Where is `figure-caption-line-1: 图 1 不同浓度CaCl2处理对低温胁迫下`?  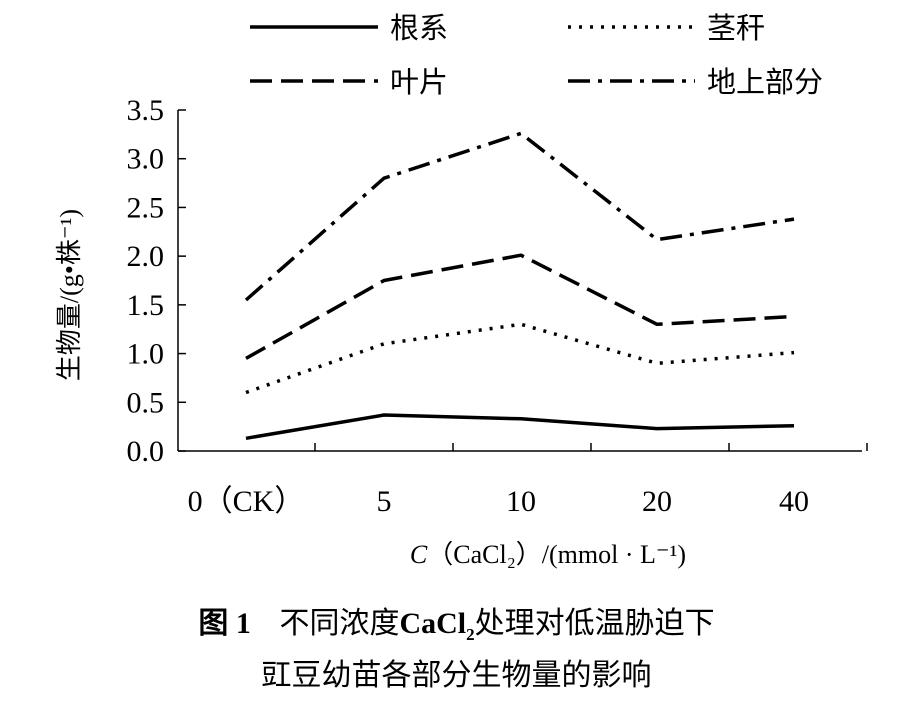
figure-caption-line-1: 图 1 不同浓度CaCl2处理对低温胁迫下 is located at coordinates (456, 621).